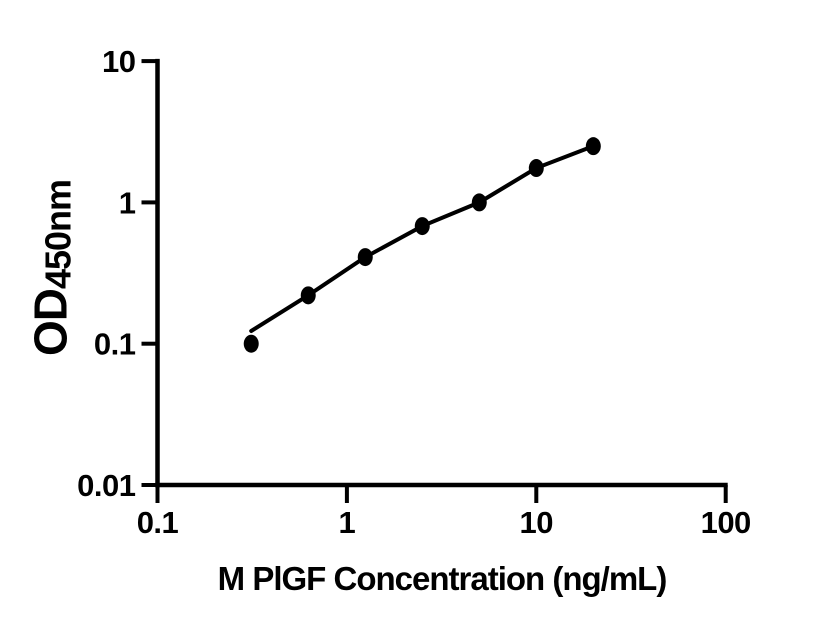 The width and height of the screenshot is (816, 640). What do you see at coordinates (50, 323) in the screenshot?
I see `y-axis-title-main: OD` at bounding box center [50, 323].